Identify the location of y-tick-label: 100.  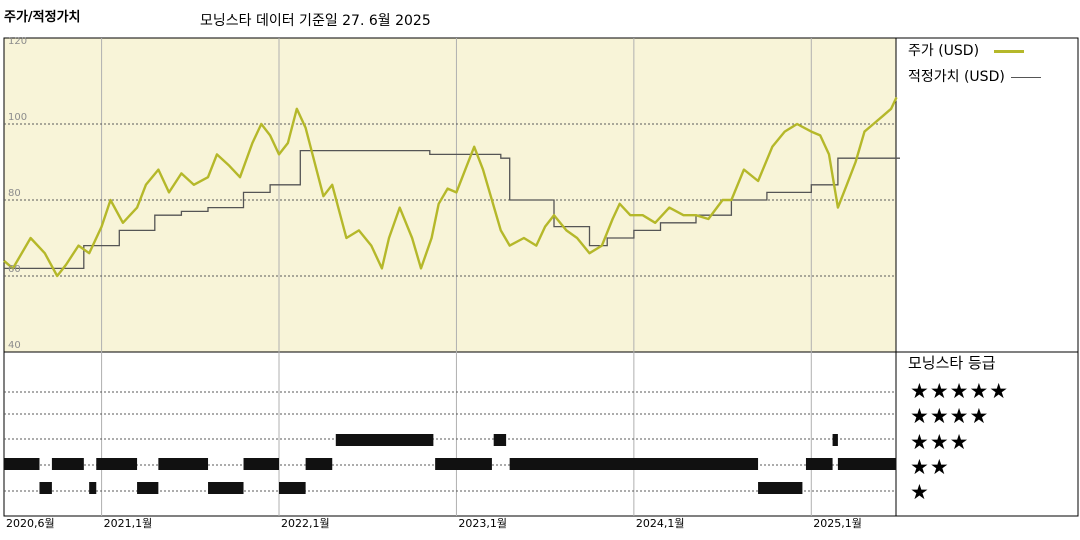
(17, 117).